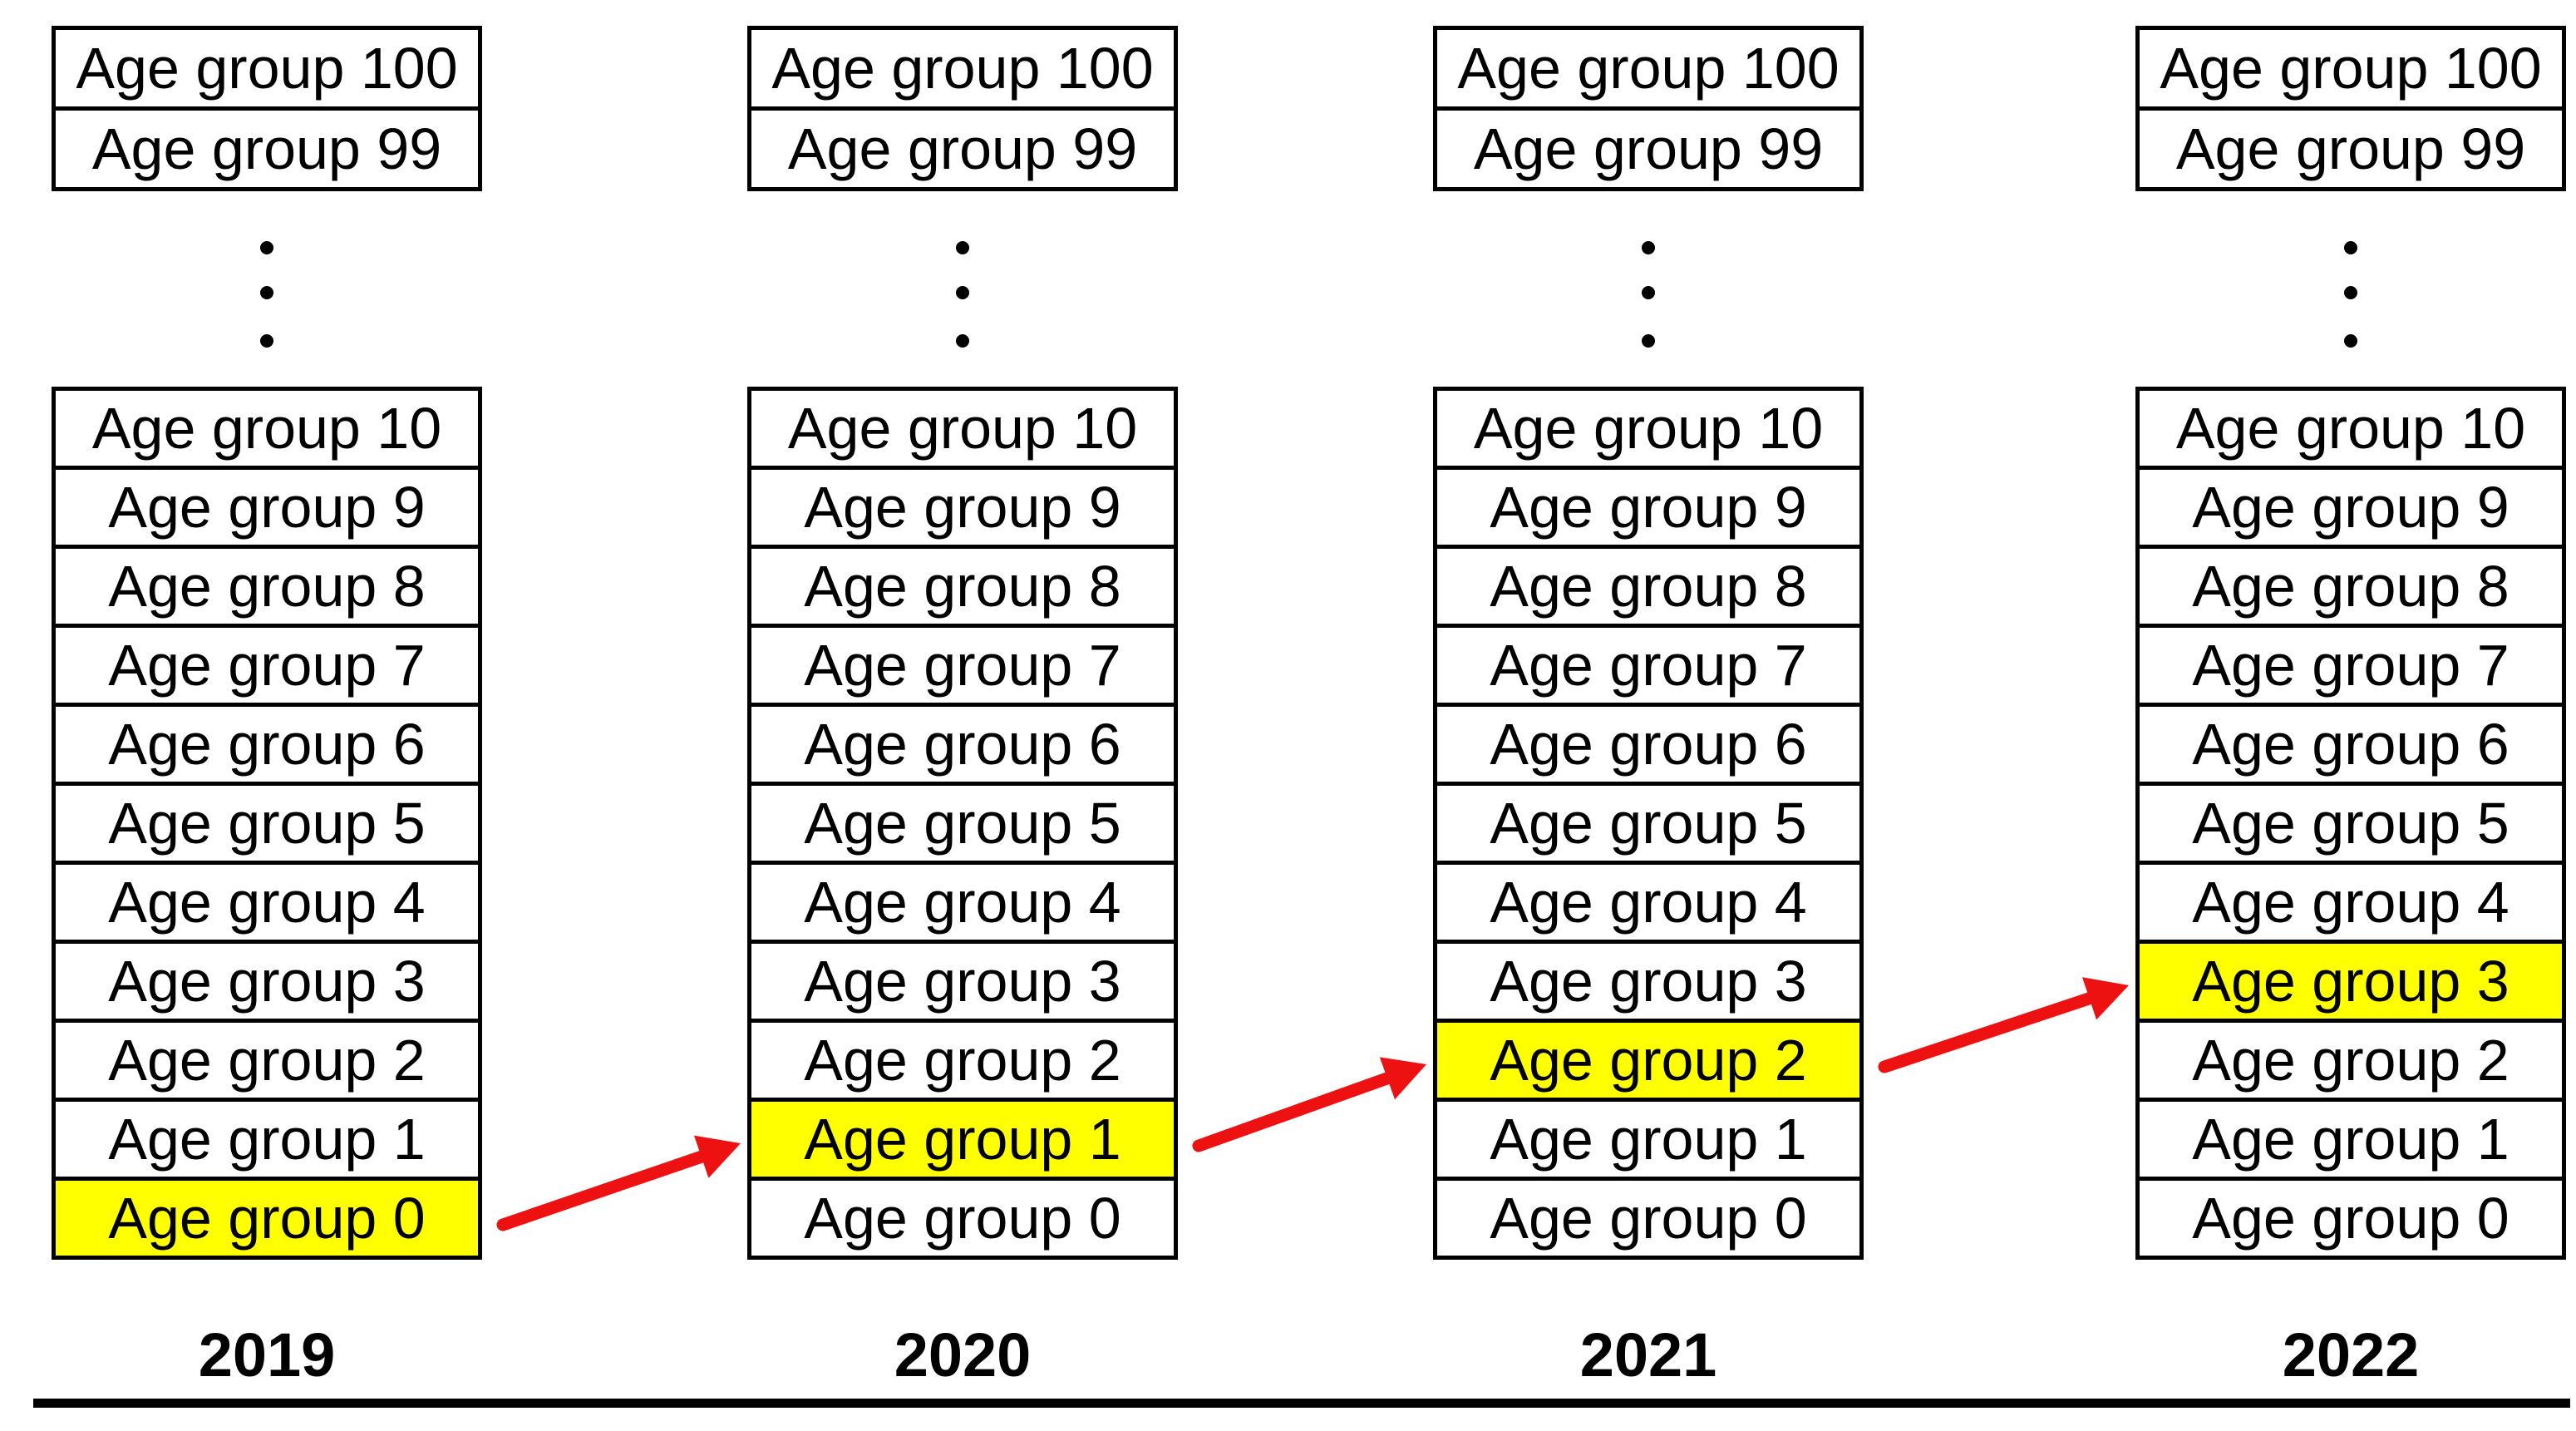 Image resolution: width=2576 pixels, height=1431 pixels. What do you see at coordinates (1301, 1403) in the screenshot?
I see `baseline` at bounding box center [1301, 1403].